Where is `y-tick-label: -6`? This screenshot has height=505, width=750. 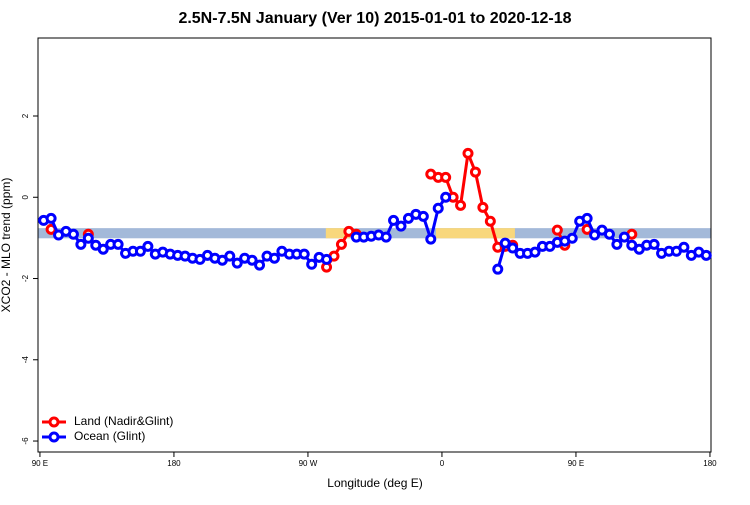 y-tick-label: -6 is located at coordinates (25, 441).